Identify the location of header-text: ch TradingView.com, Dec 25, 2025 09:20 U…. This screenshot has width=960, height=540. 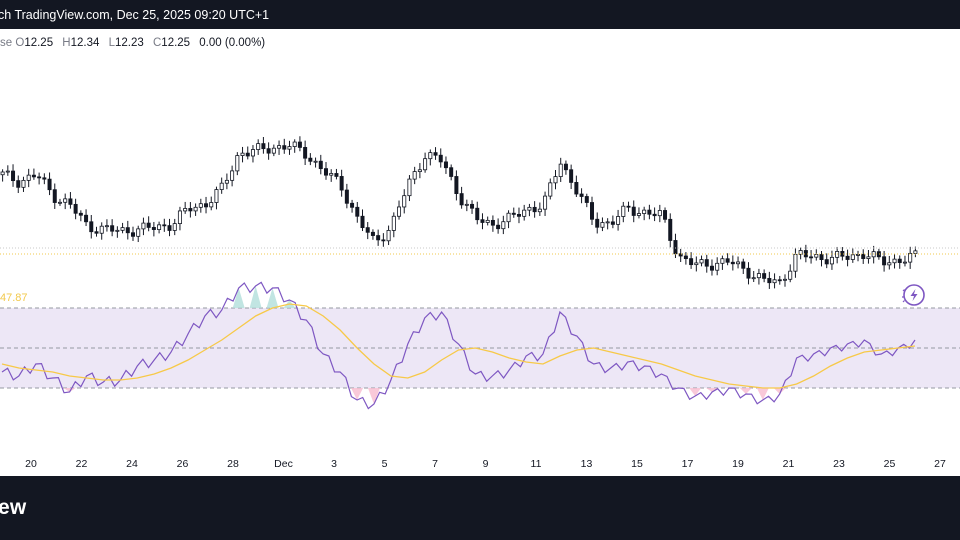
(135, 15).